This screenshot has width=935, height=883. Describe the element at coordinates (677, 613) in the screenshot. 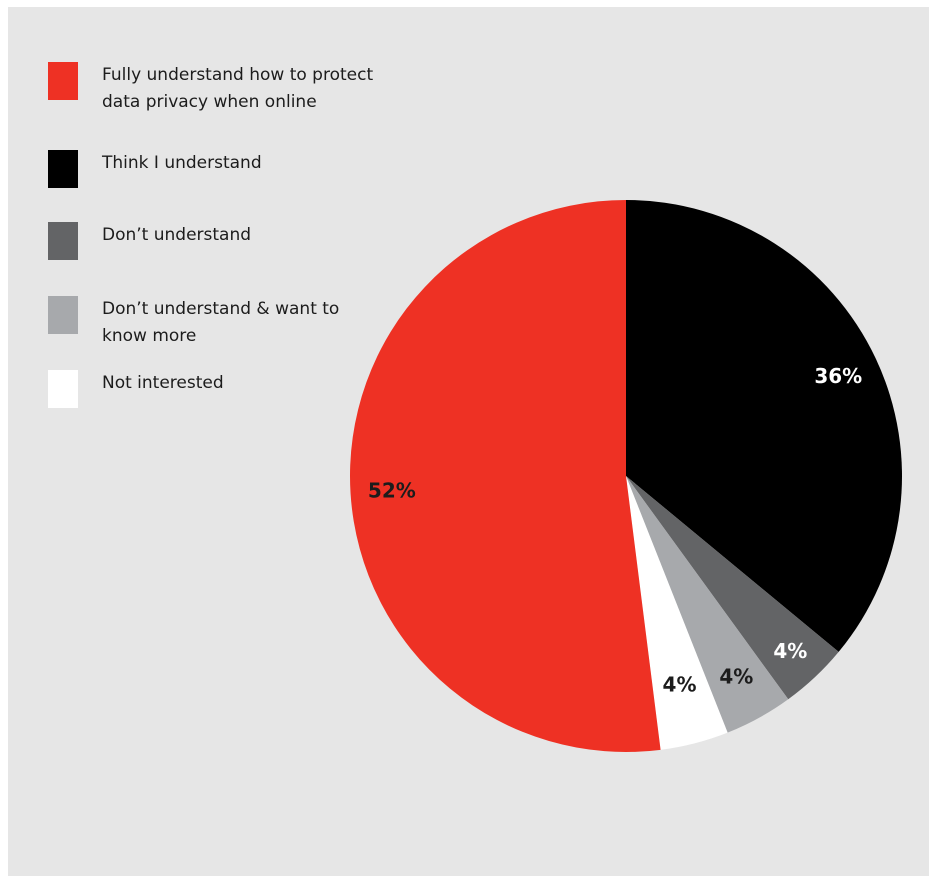

I see `slice-not-interested` at that location.